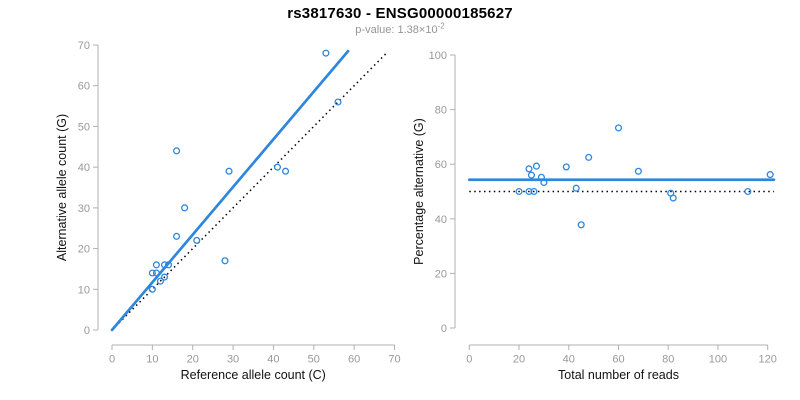  Describe the element at coordinates (62, 187) in the screenshot. I see `y-axis-label: Alternative allele count (G)` at that location.